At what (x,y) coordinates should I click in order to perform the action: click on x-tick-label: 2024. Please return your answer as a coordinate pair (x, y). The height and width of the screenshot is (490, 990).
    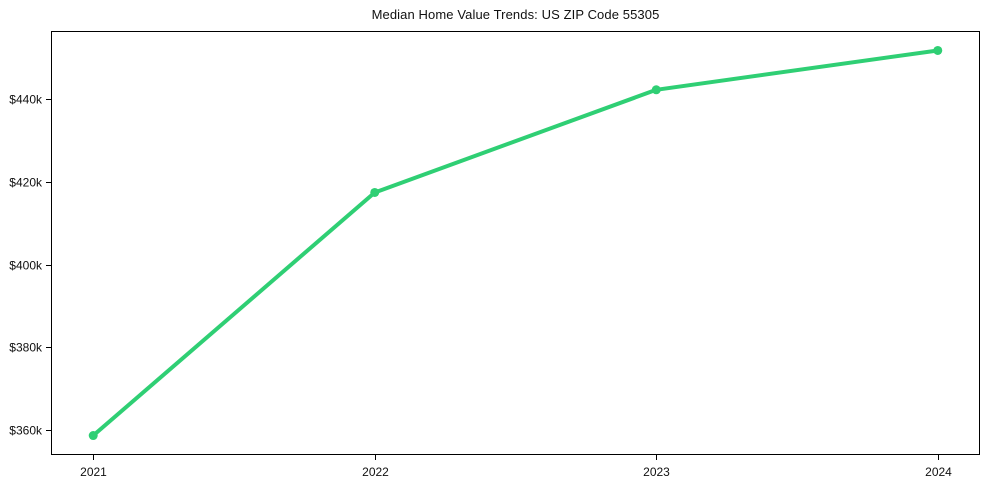
    Looking at the image, I should click on (938, 472).